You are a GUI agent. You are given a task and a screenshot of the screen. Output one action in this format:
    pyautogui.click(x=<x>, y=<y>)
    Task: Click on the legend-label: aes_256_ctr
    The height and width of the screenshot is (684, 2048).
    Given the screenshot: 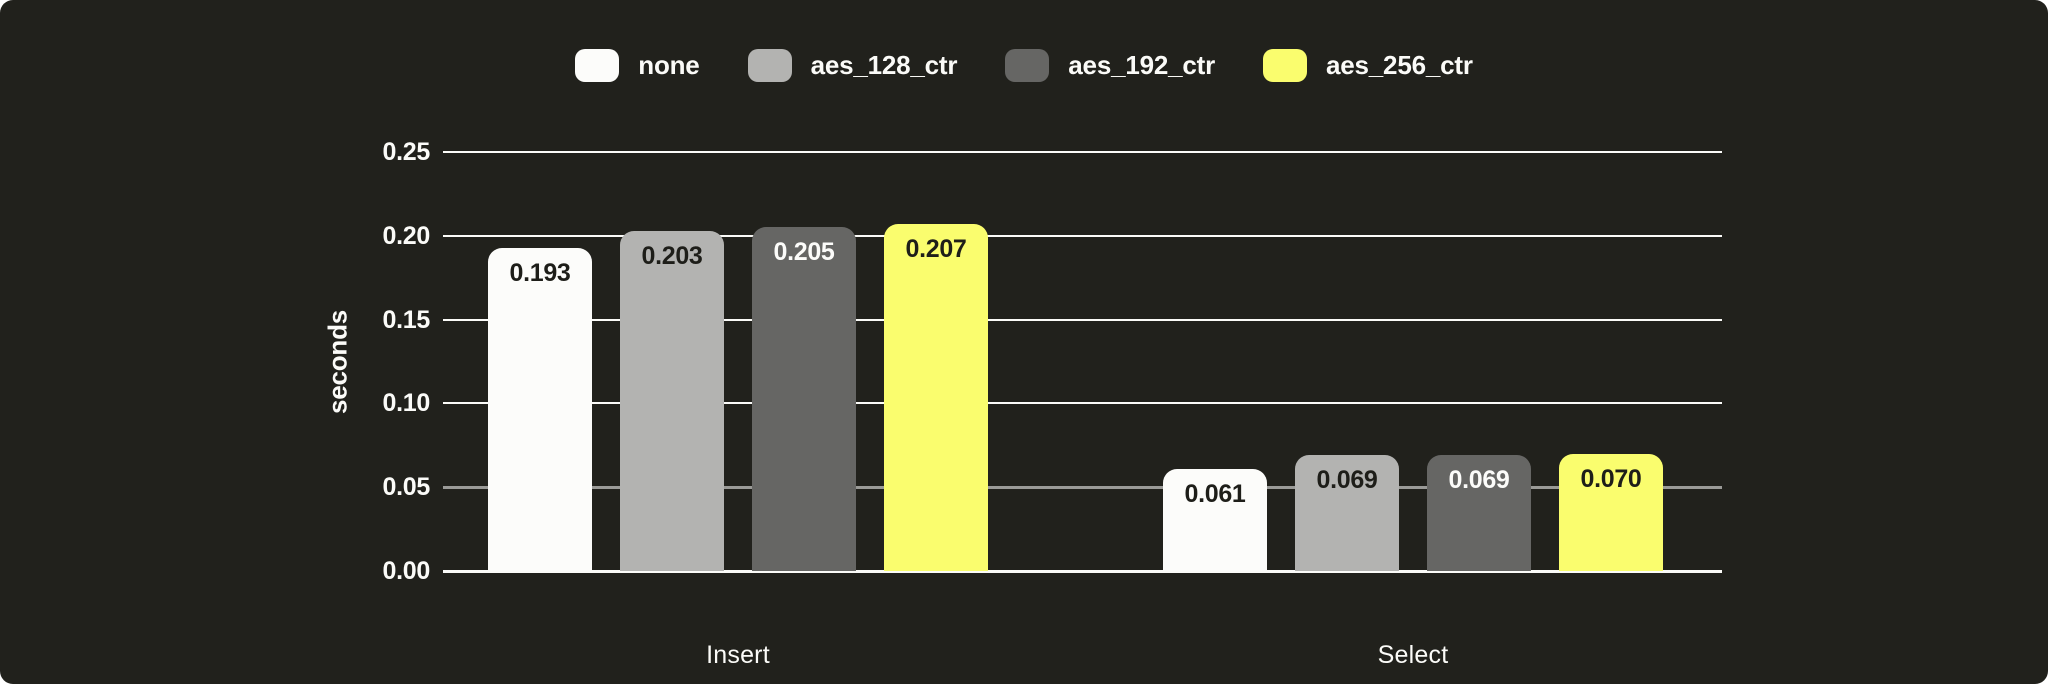 What is the action you would take?
    pyautogui.click(x=1399, y=64)
    